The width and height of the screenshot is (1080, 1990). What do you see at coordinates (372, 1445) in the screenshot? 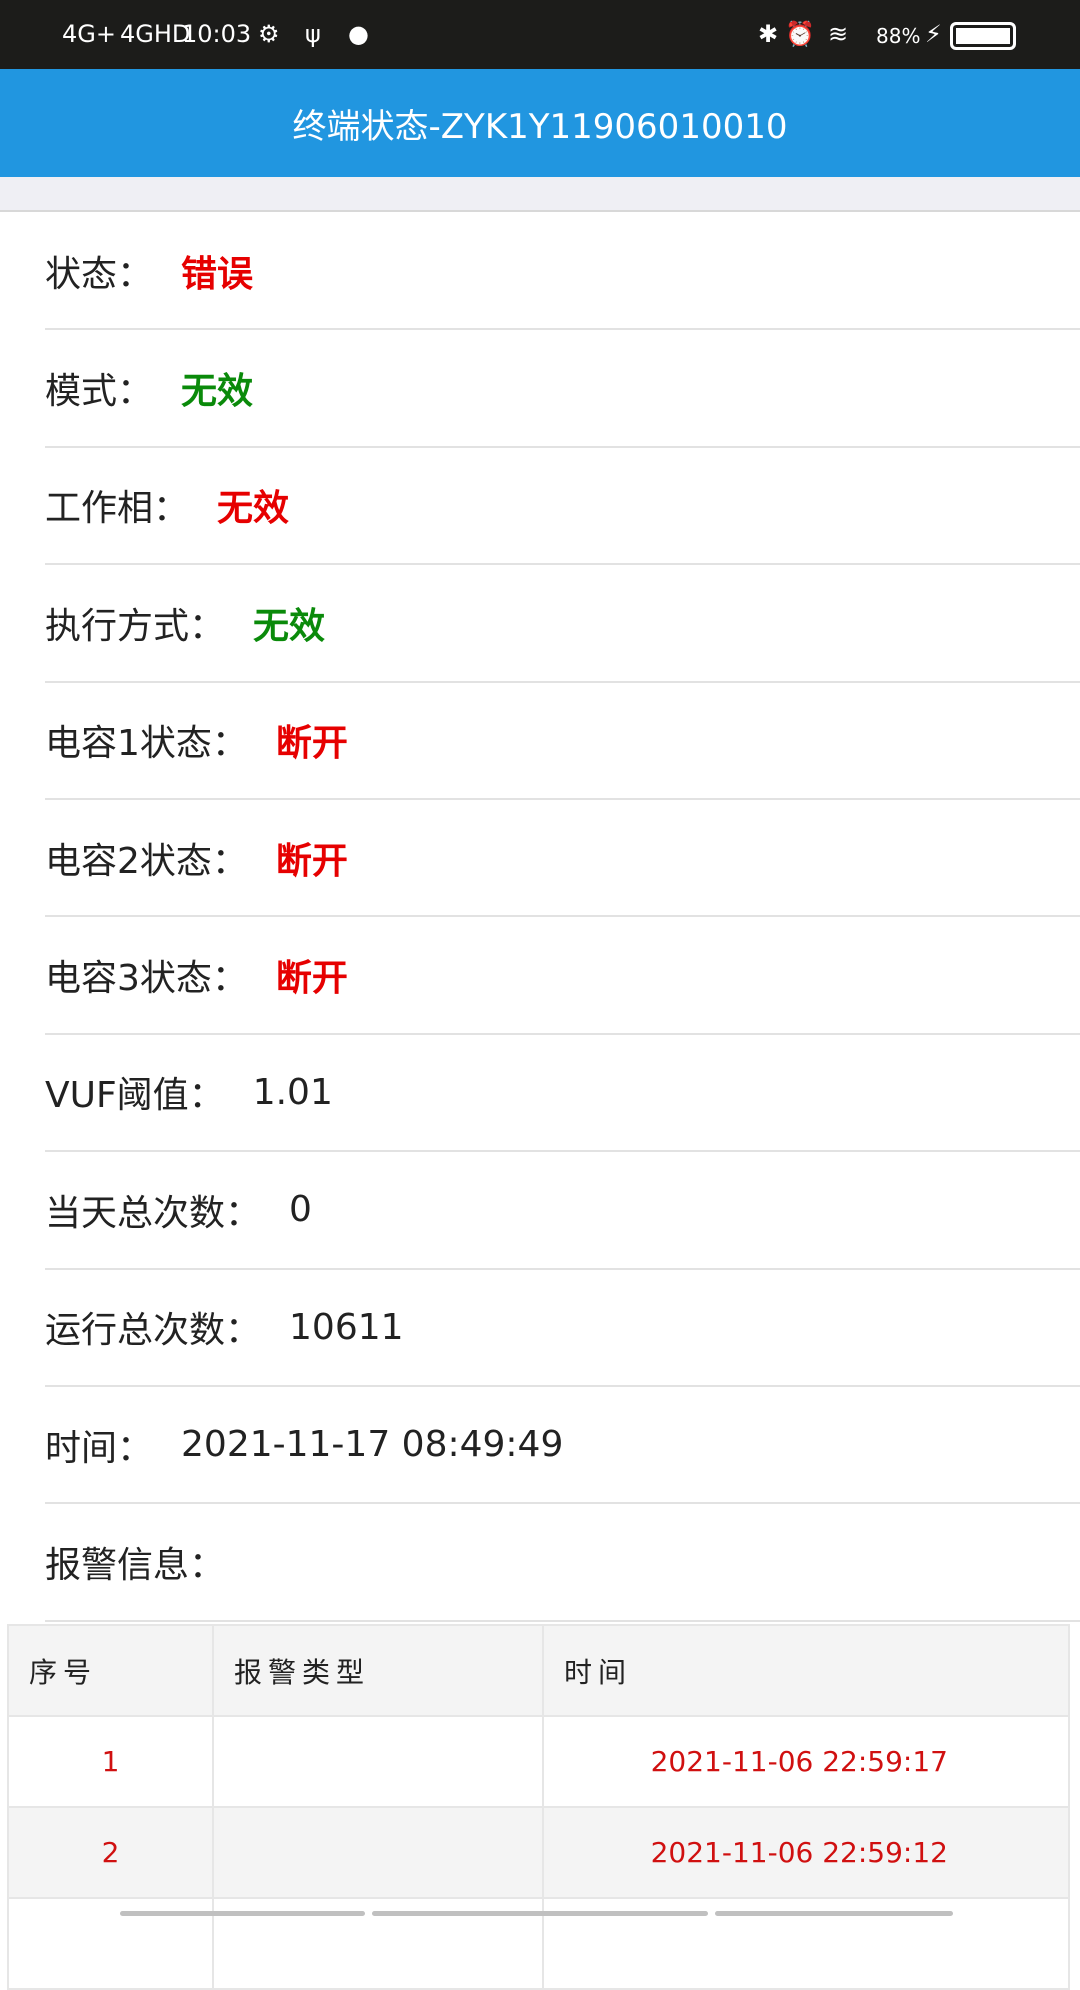
I see `field-value: 2021-11-17 08:49:49` at bounding box center [372, 1445].